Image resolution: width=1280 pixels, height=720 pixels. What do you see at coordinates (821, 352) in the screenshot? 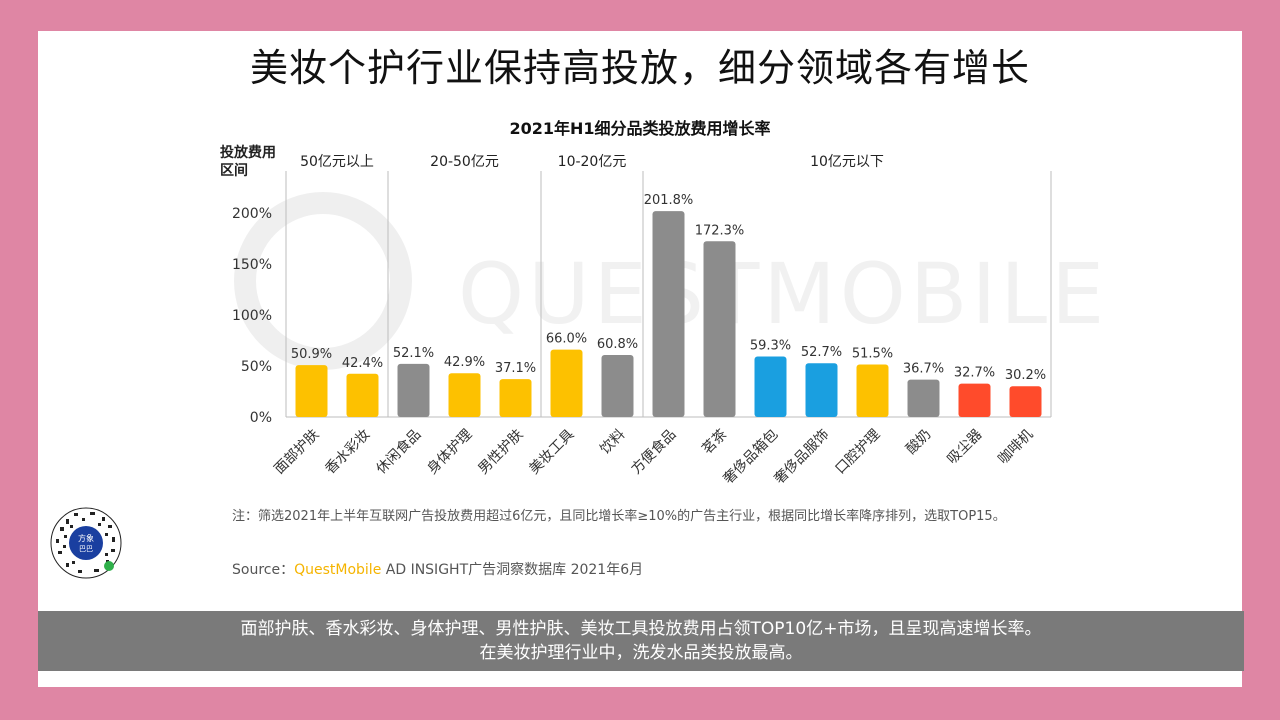
I see `value-label: 52.7%` at bounding box center [821, 352].